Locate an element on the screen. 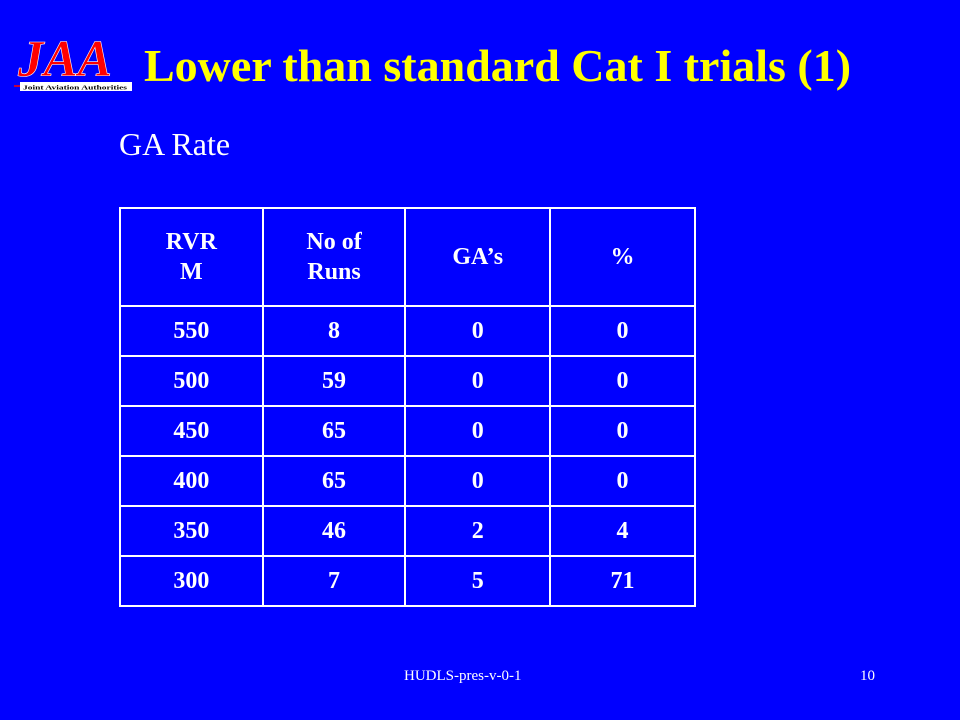 This screenshot has height=720, width=960. header-gas: GA’s is located at coordinates (478, 257).